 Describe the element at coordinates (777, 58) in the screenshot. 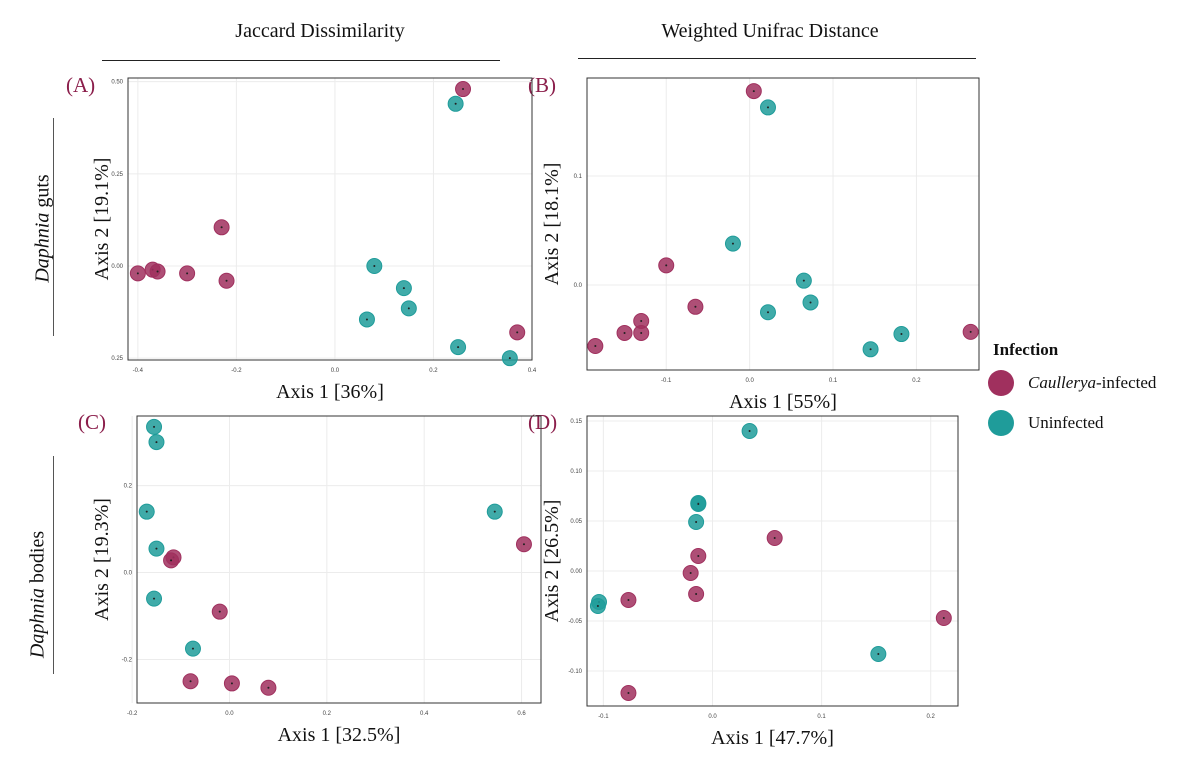

I see `column-rule-unifrac` at that location.